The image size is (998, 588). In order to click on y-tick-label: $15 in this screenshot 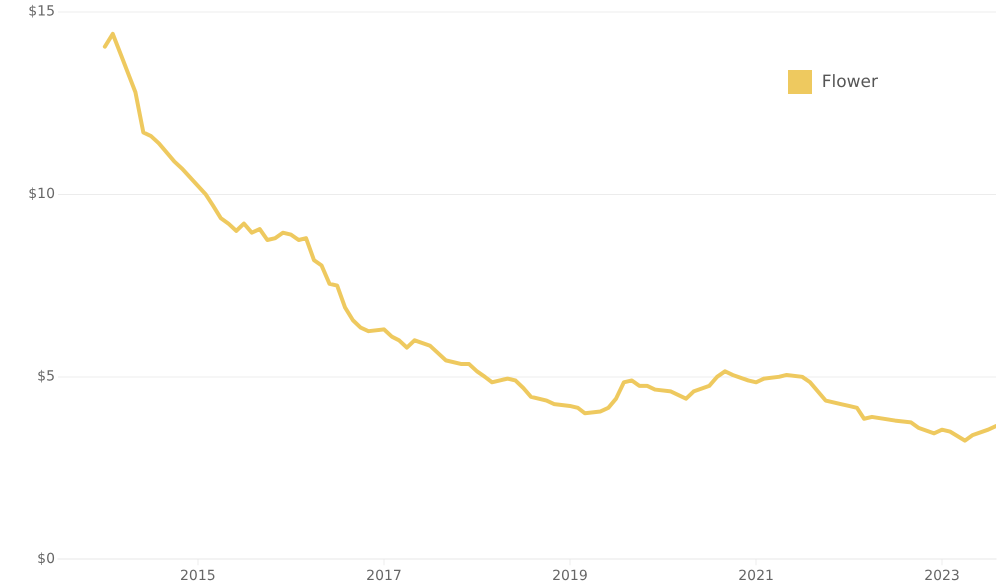, I will do `click(41, 12)`.